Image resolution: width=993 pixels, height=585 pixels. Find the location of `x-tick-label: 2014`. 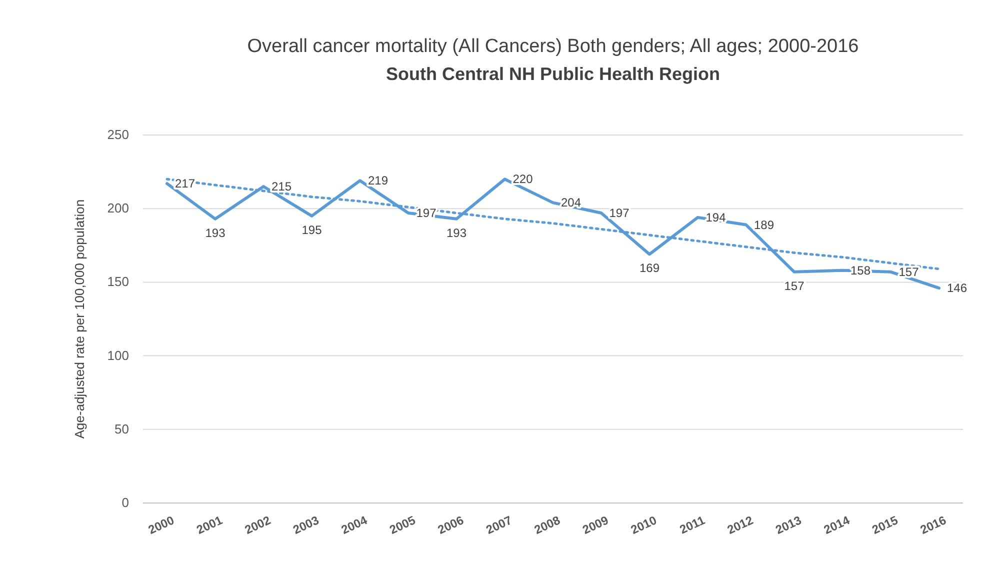

x-tick-label: 2014 is located at coordinates (837, 525).